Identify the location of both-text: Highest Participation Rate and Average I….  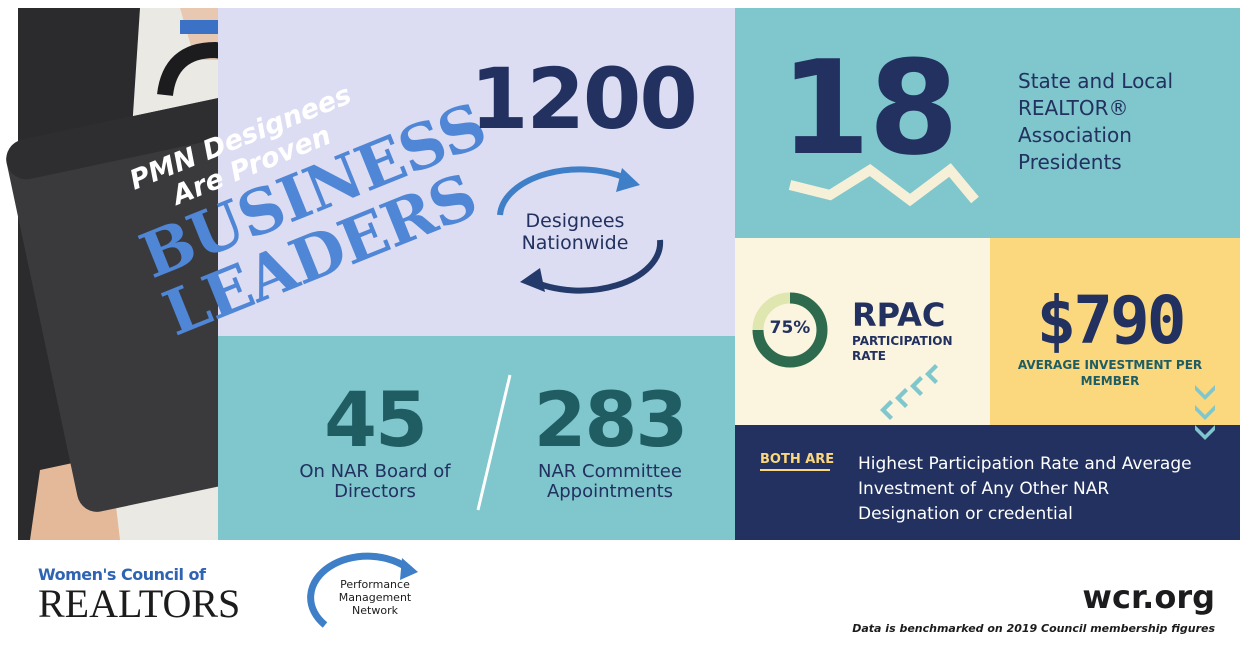
(1025, 489).